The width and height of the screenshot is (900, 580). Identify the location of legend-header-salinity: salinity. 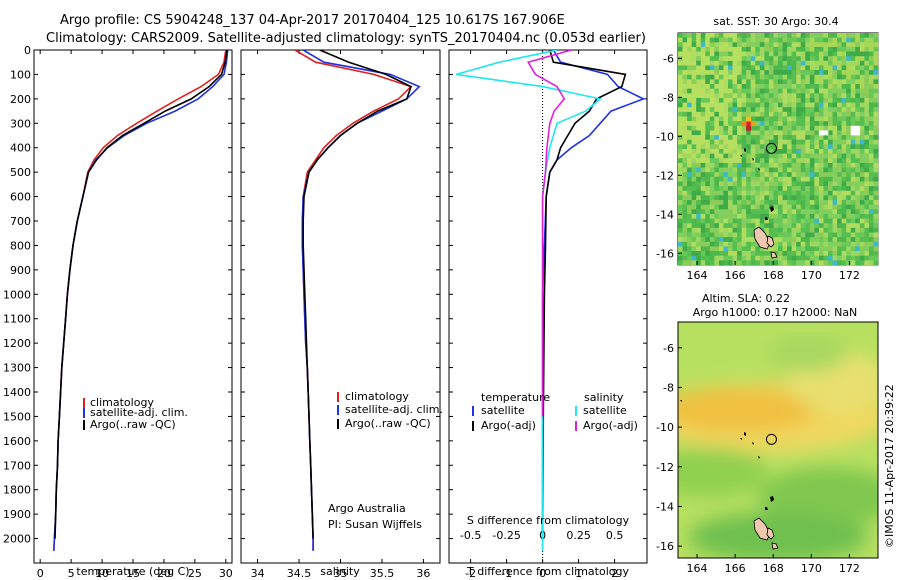
(604, 397).